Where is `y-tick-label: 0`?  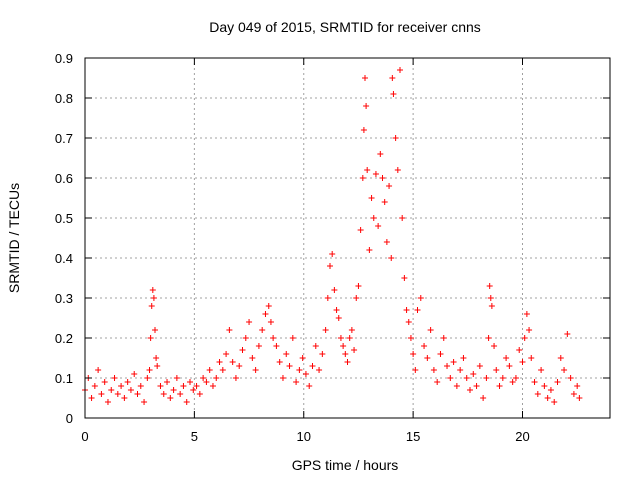 y-tick-label: 0 is located at coordinates (69, 418).